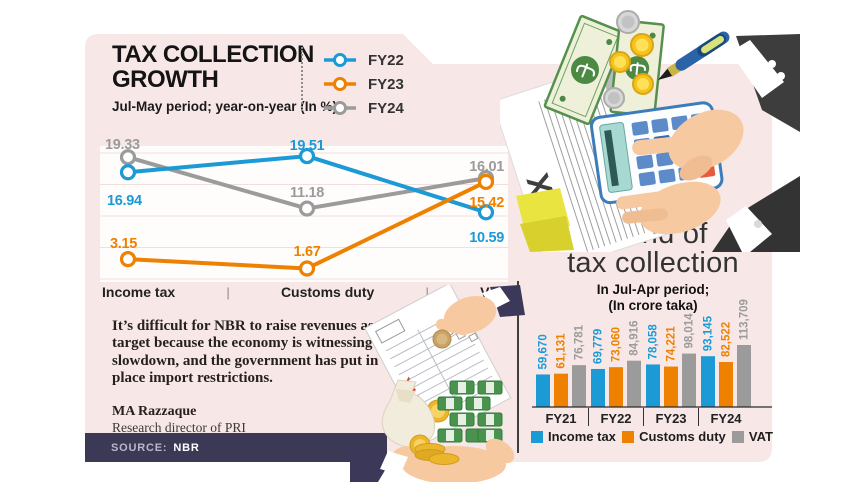  I want to click on coin-icons, so click(628, 59).